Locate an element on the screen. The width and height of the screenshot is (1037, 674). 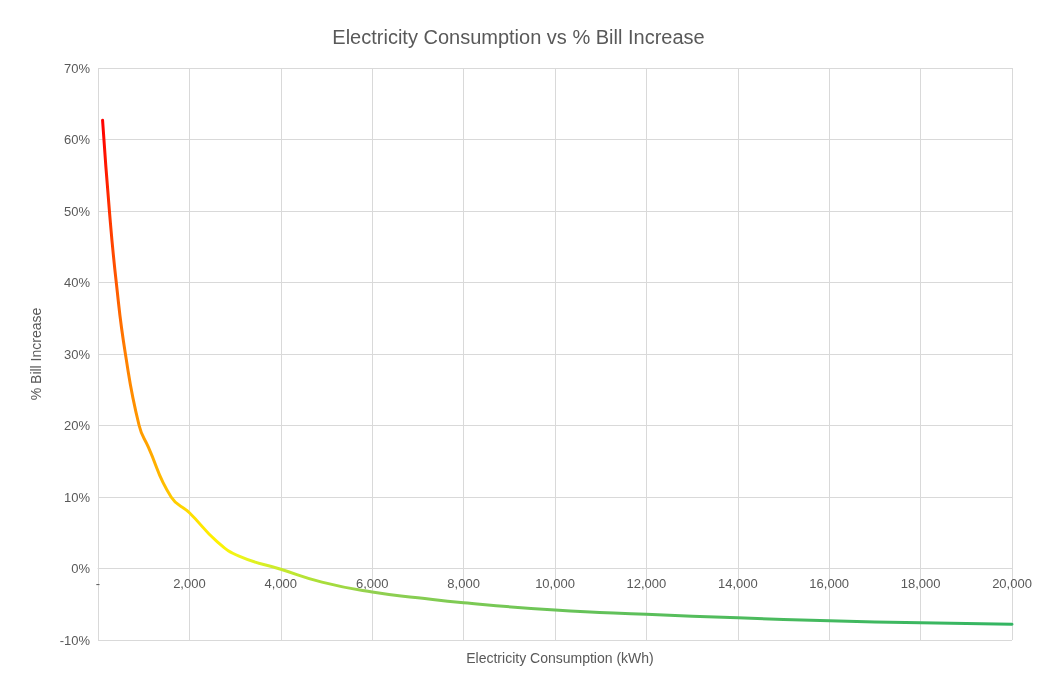
x-tick-label: 8,000 is located at coordinates (463, 583).